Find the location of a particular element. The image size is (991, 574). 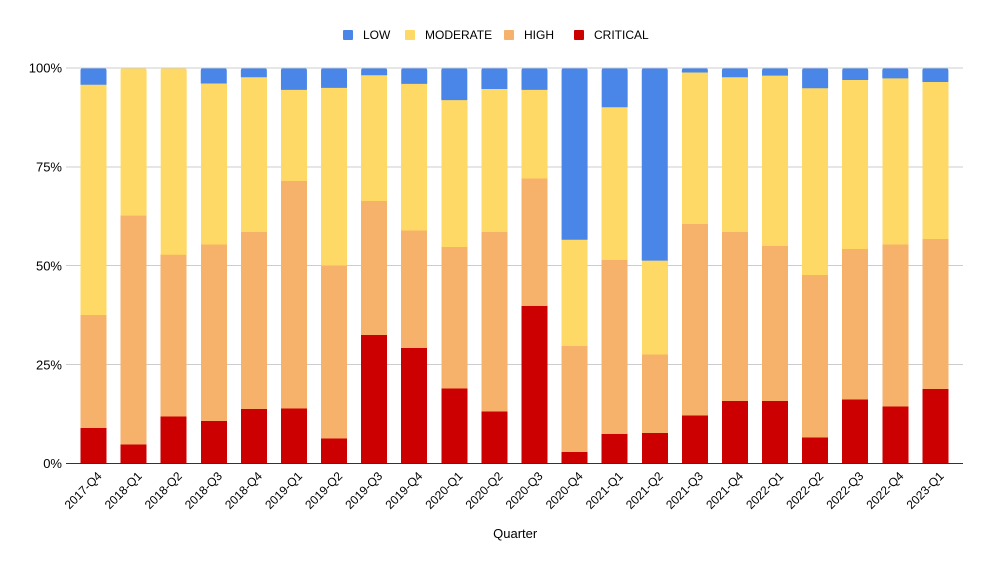

svg-text: HIGH is located at coordinates (539, 35).